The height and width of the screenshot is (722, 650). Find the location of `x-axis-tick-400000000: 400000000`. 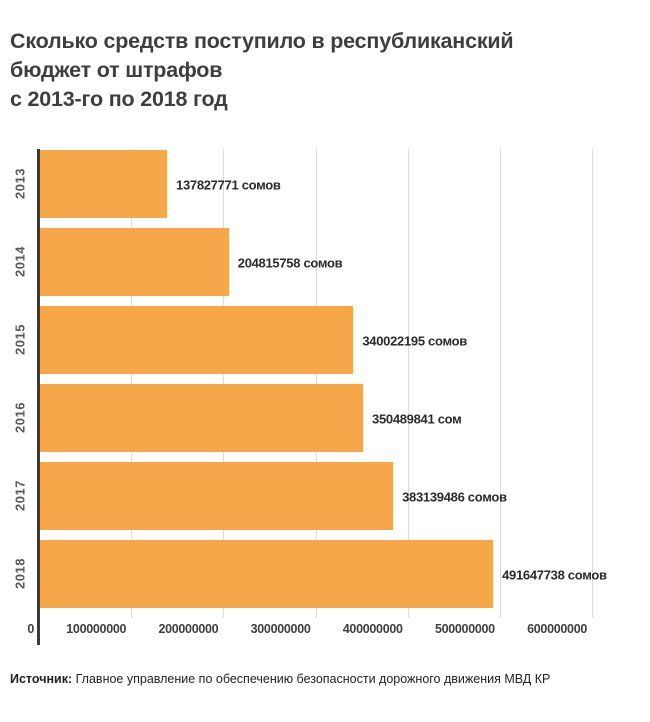

x-axis-tick-400000000: 400000000 is located at coordinates (372, 629).